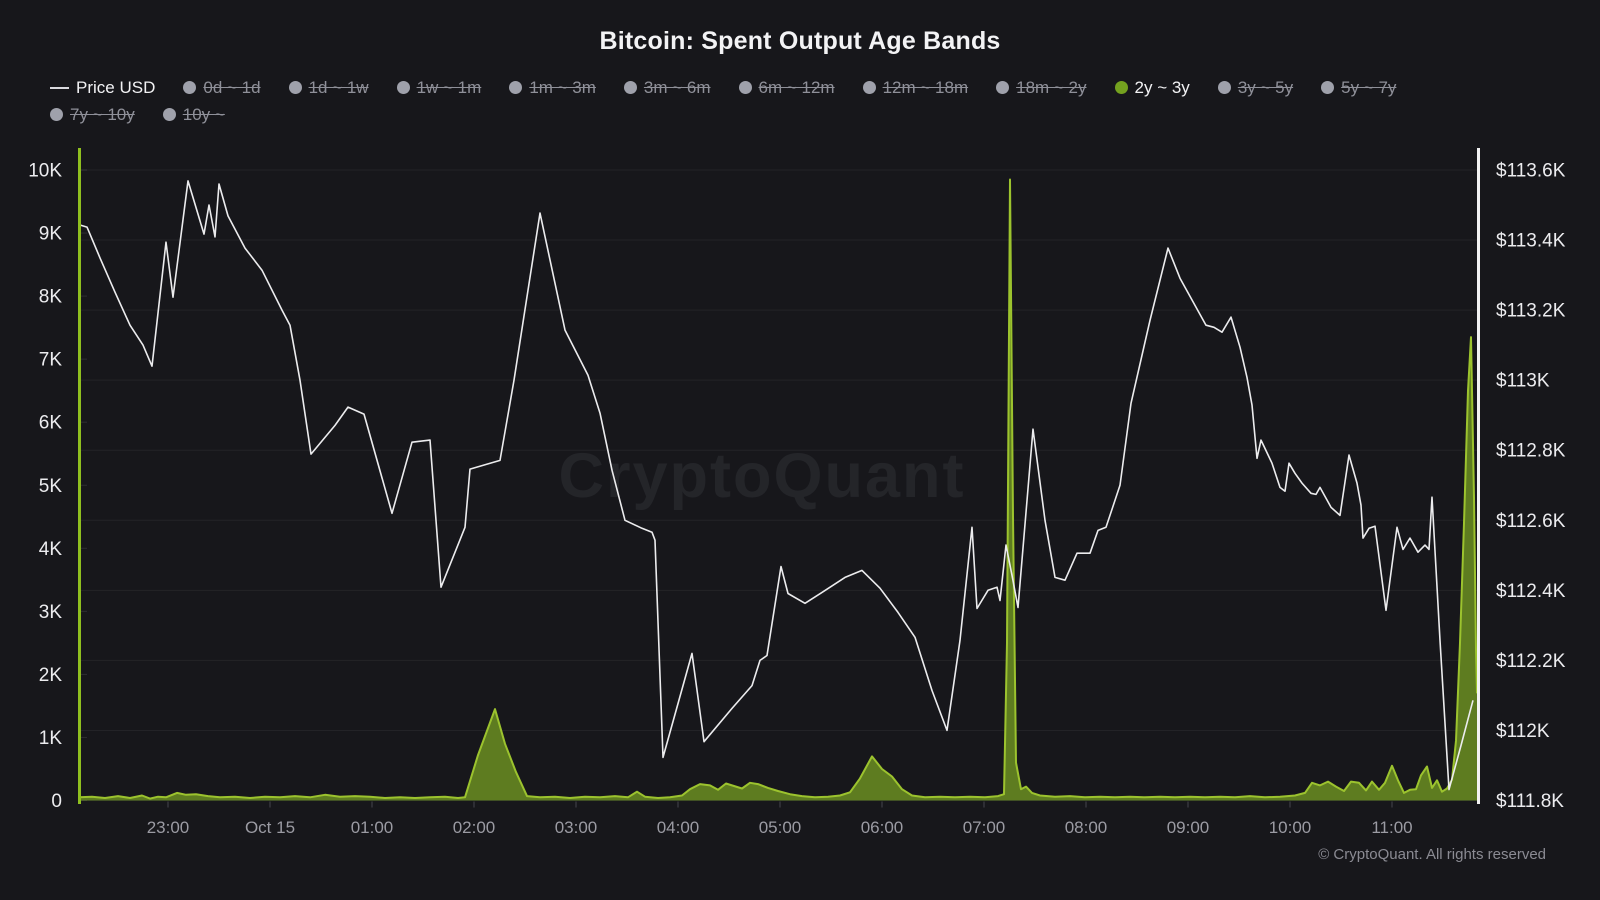 The image size is (1600, 900). Describe the element at coordinates (449, 87) in the screenshot. I see `legend-item-label: 1w ~ 1m` at that location.